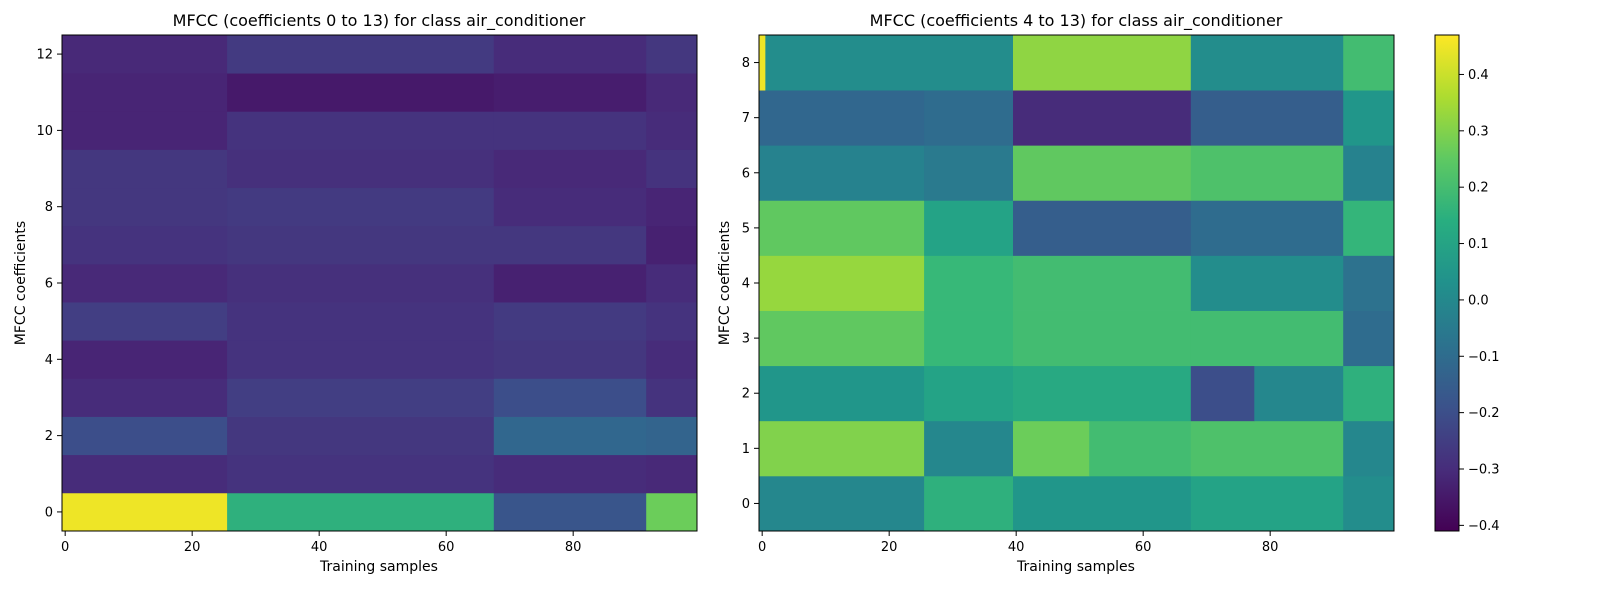 Image resolution: width=1600 pixels, height=600 pixels. Describe the element at coordinates (319, 547) in the screenshot. I see `x-tick-label: 40` at that location.